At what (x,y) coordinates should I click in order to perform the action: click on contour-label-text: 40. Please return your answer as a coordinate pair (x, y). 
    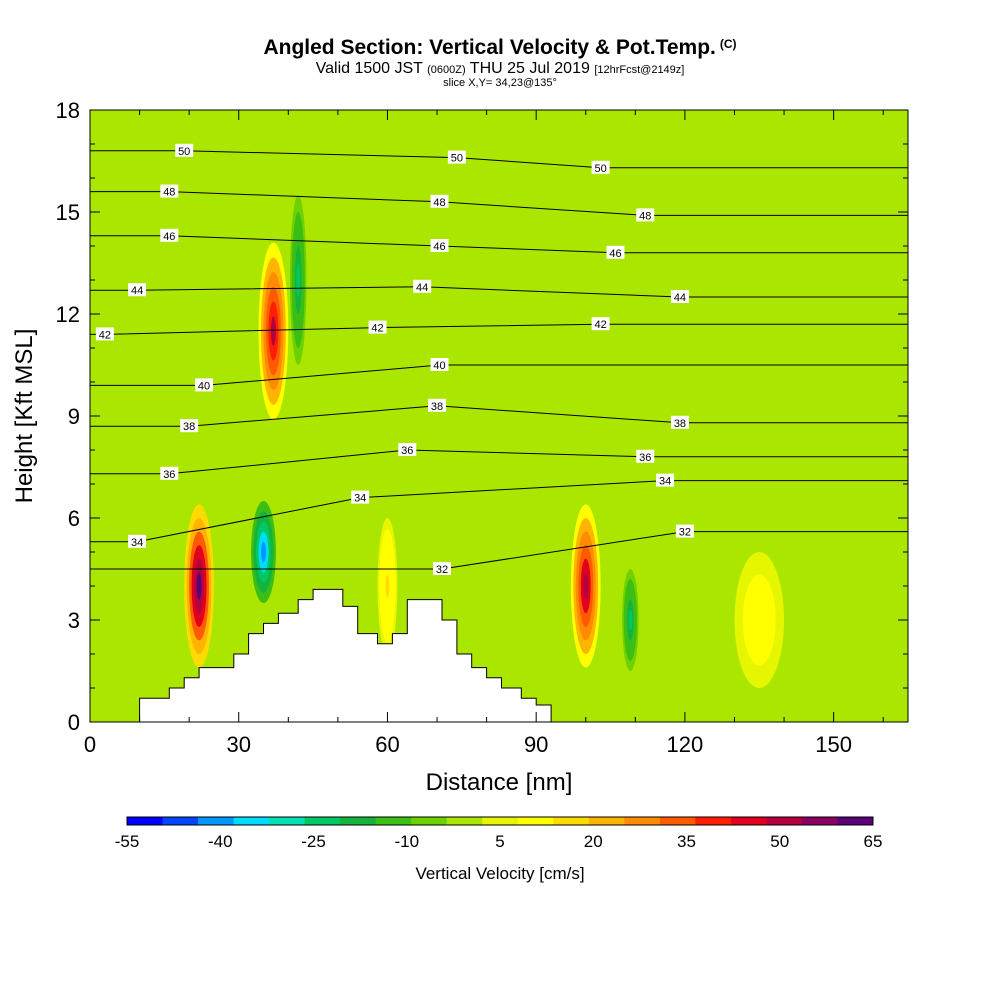
    Looking at the image, I should click on (204, 386).